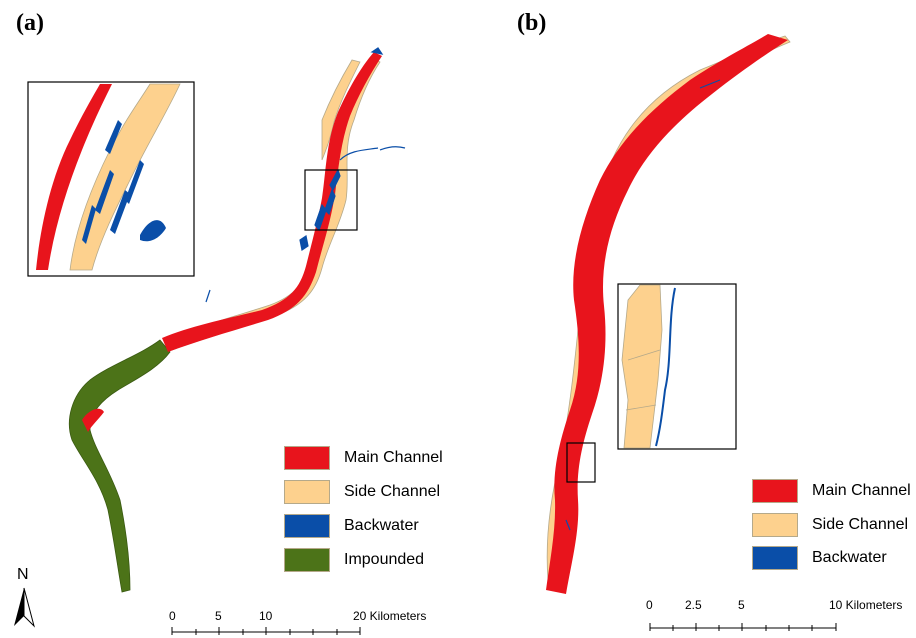 Image resolution: width=916 pixels, height=638 pixels. I want to click on scale-b-tick-0: 0, so click(649, 605).